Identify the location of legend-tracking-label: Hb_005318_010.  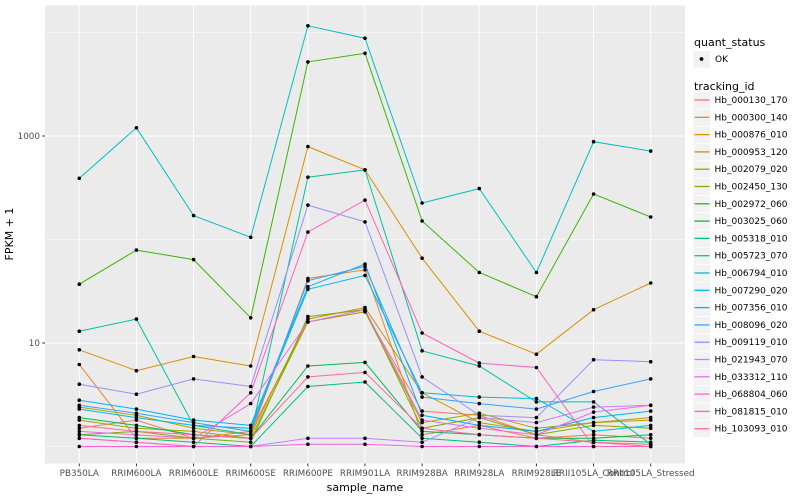
(751, 239).